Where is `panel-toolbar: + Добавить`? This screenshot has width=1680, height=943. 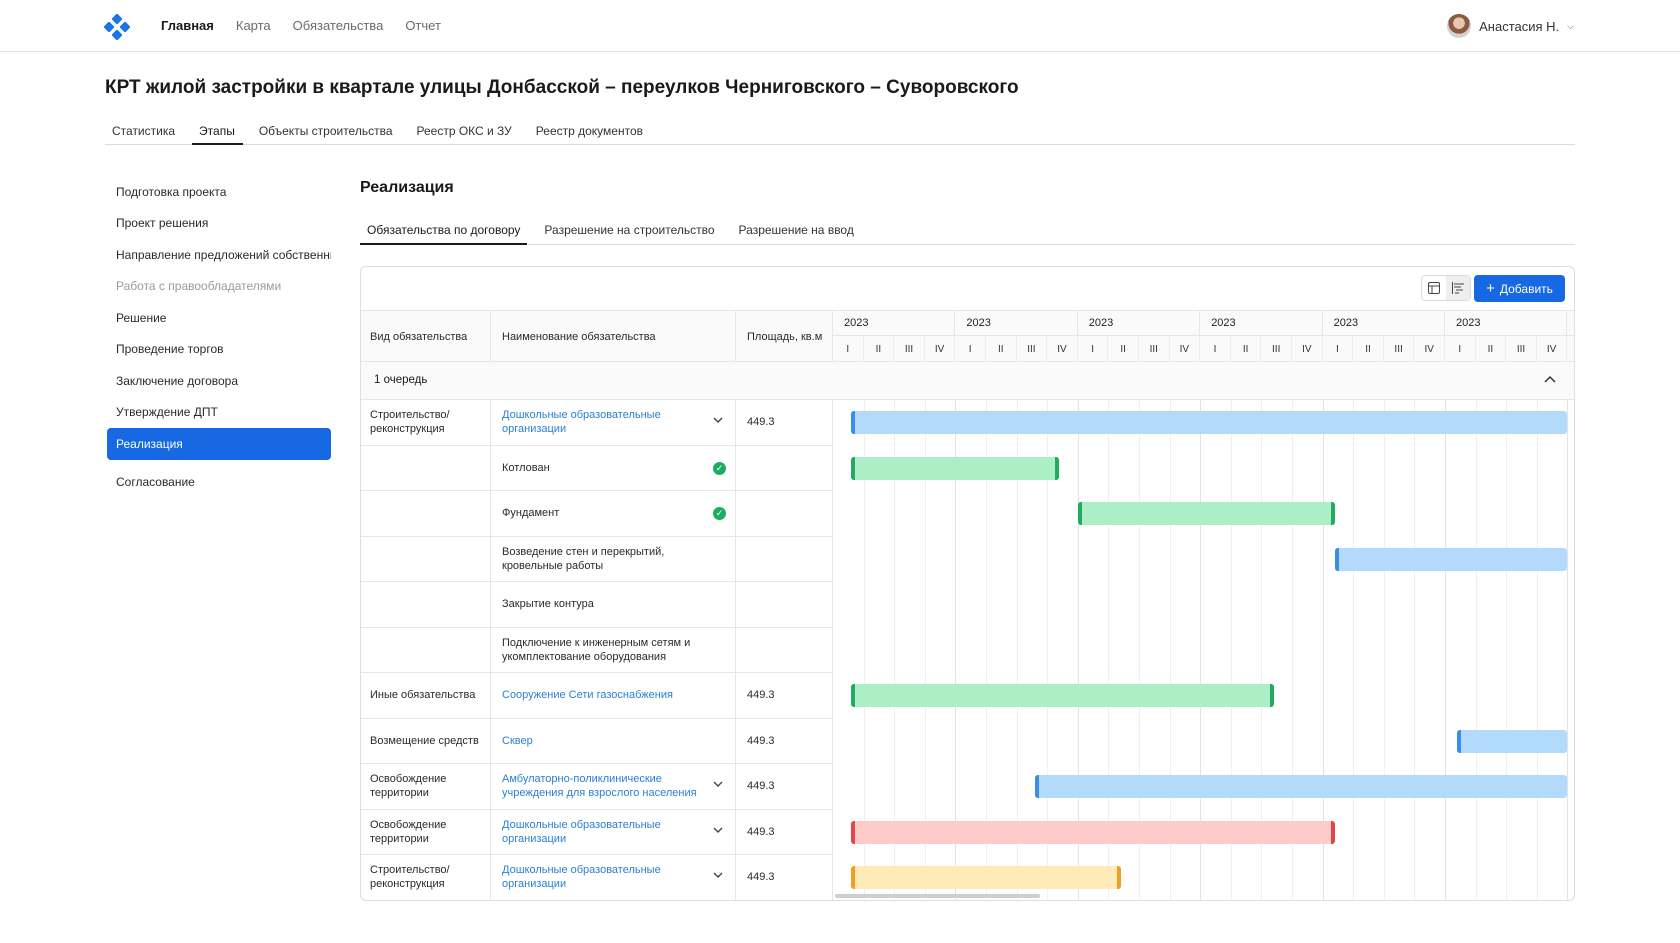 panel-toolbar: + Добавить is located at coordinates (967, 289).